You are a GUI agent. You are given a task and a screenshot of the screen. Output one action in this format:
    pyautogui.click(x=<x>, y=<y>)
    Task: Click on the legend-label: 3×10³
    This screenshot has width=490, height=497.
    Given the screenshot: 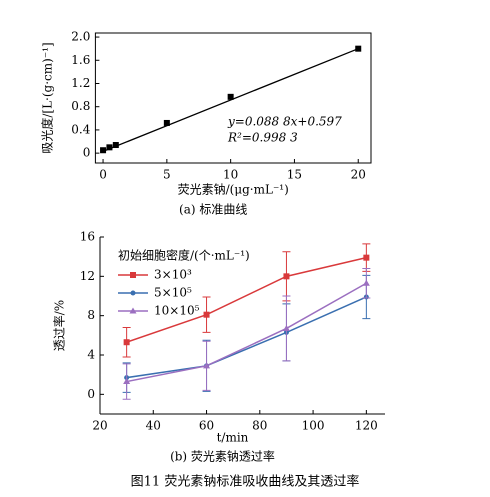 What is the action you would take?
    pyautogui.click(x=173, y=275)
    